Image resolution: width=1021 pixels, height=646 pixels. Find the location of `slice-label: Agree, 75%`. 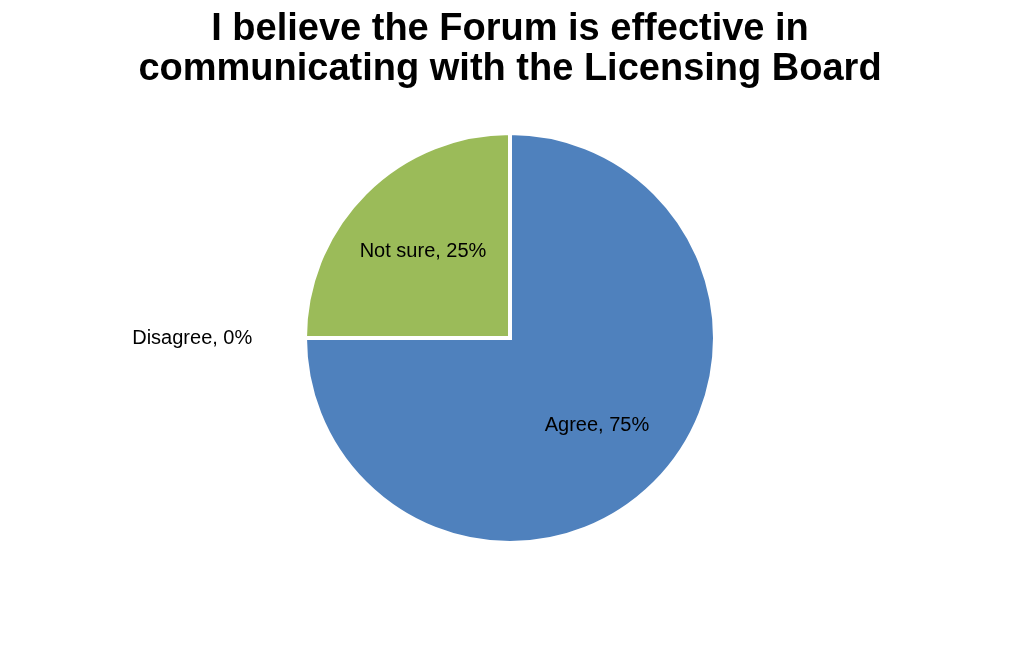

slice-label: Agree, 75% is located at coordinates (597, 423).